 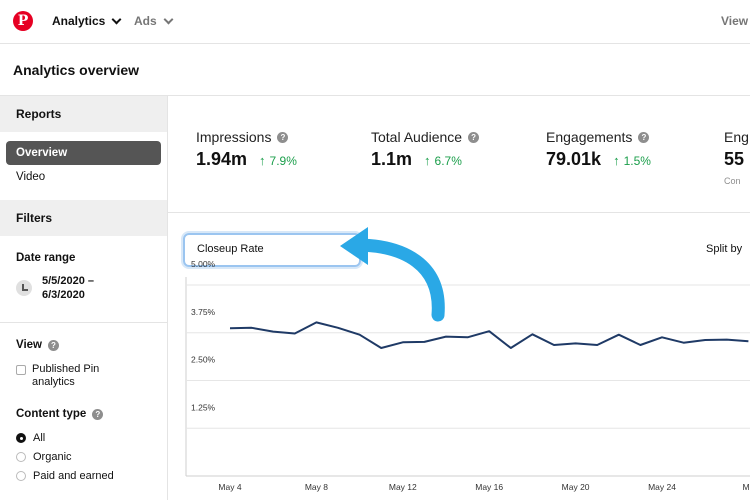 I want to click on reports-heading: Reports, so click(x=83, y=114).